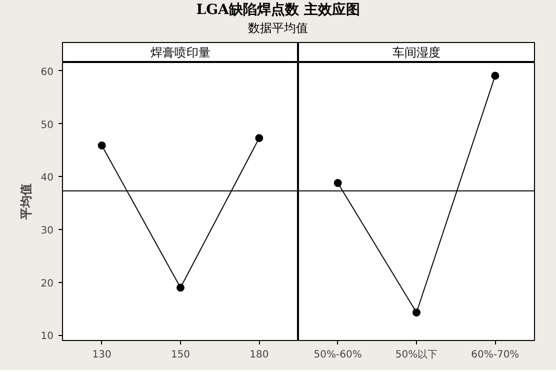 This screenshot has width=556, height=372. Describe the element at coordinates (47, 178) in the screenshot. I see `y-tick-label: 40` at that location.